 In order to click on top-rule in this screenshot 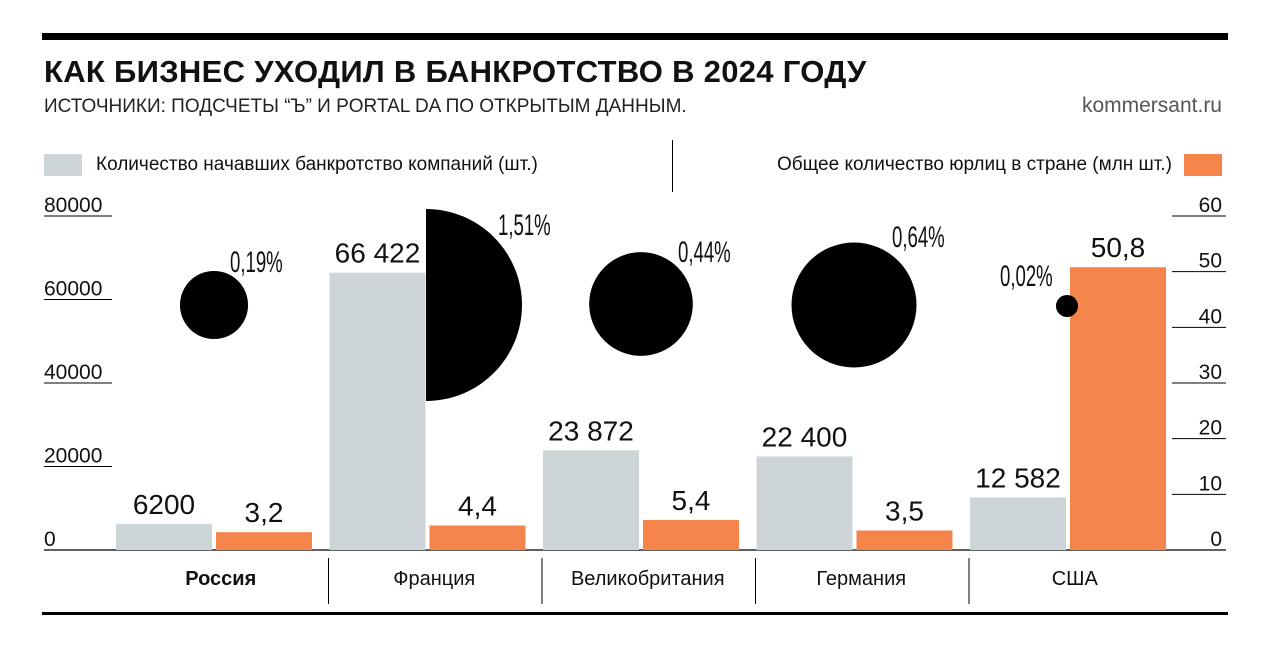, I will do `click(635, 36)`.